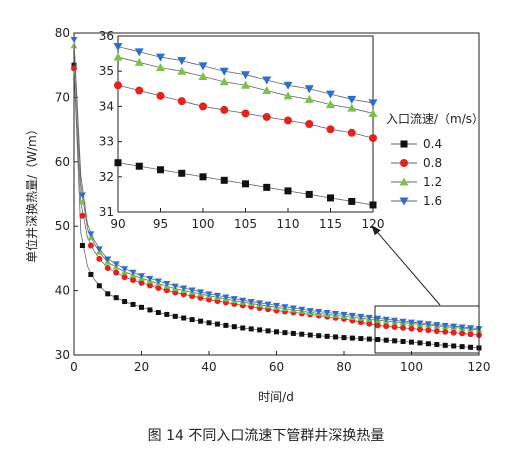  I want to click on legend-item-0.4: 0.4, so click(416, 144).